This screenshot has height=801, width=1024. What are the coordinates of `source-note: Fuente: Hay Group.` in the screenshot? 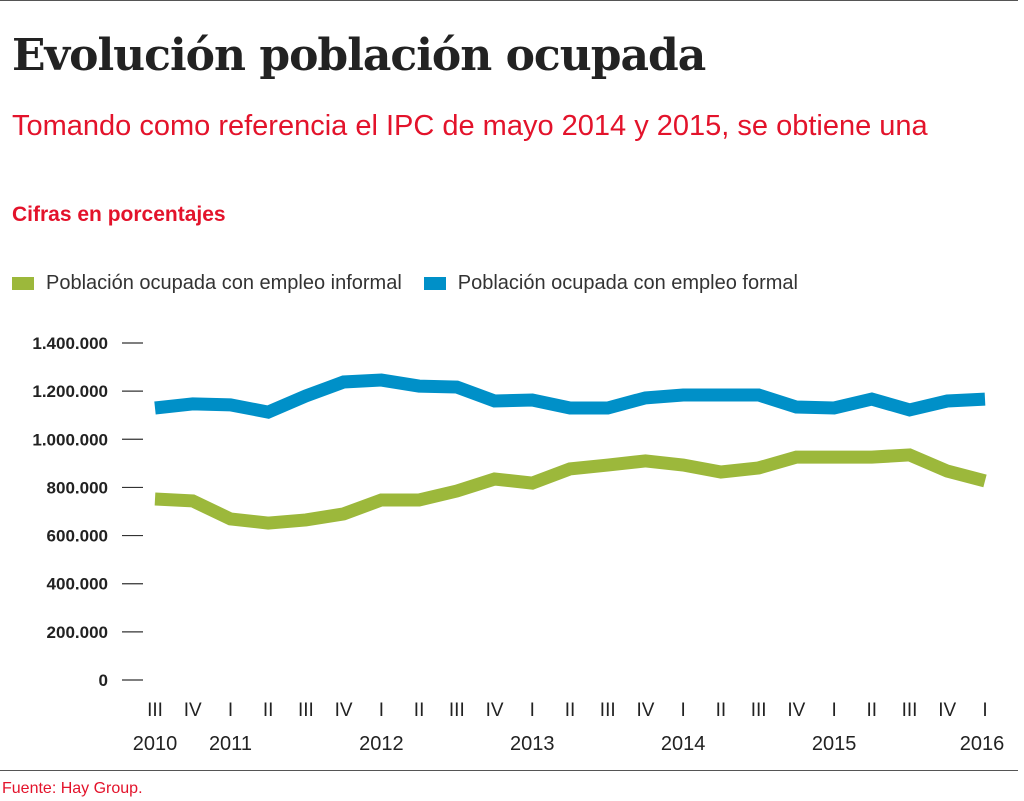 It's located at (72, 788).